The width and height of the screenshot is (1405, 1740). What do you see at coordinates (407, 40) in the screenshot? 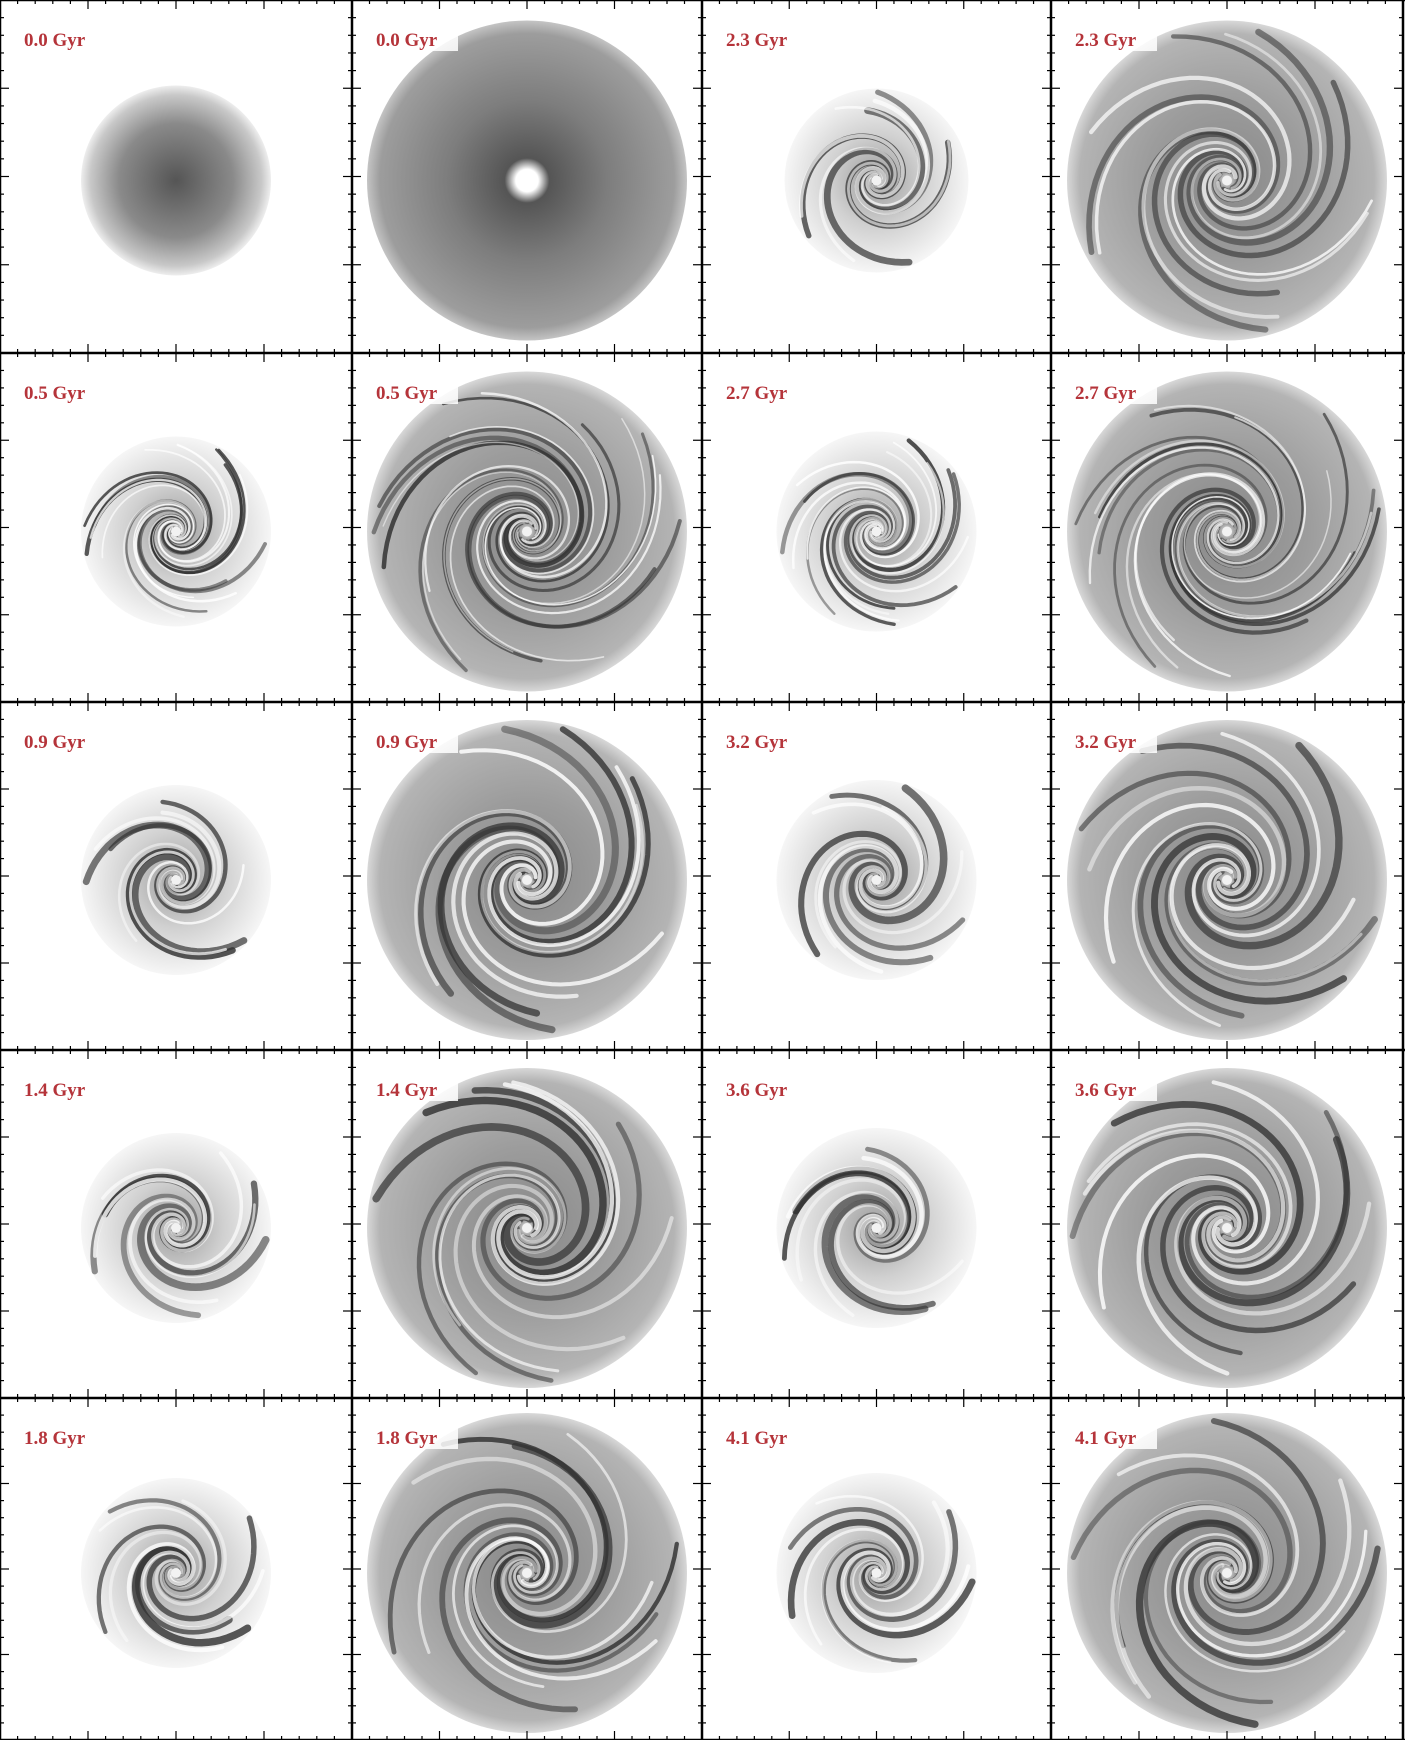
I see `time-label: 0.0 Gyr` at bounding box center [407, 40].